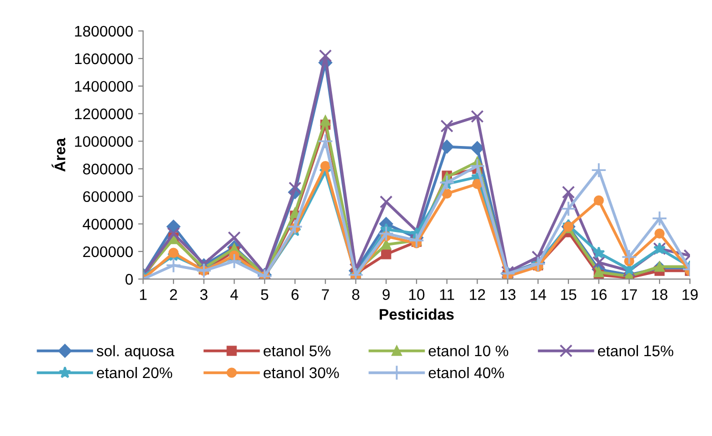 The width and height of the screenshot is (712, 436). I want to click on y-tick-label: 800000, so click(108, 169).